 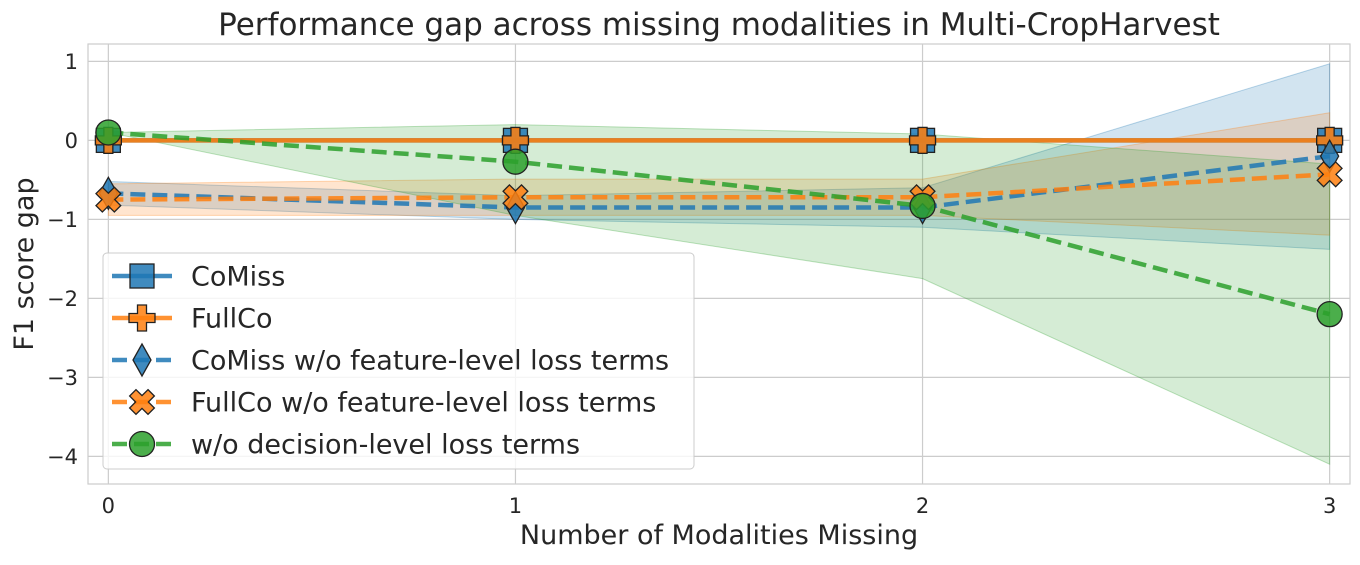 I want to click on x-tick-label: 2, so click(x=922, y=506).